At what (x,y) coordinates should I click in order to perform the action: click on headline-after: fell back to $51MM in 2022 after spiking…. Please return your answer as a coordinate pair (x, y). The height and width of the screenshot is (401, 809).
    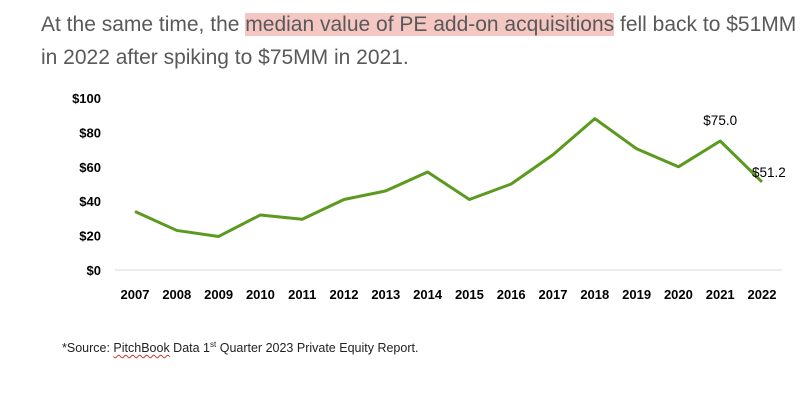
    Looking at the image, I should click on (419, 41).